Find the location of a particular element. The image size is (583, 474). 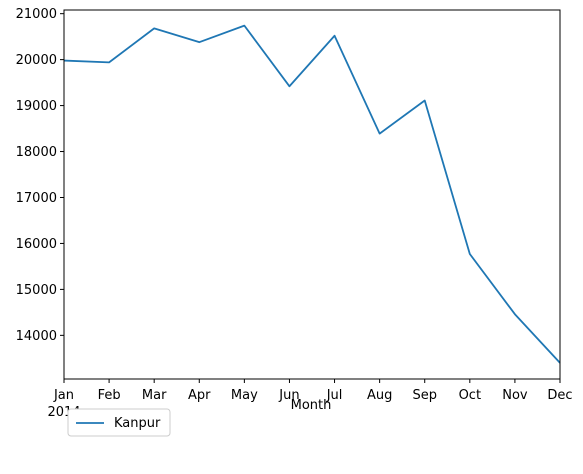

x-tick-label: Dec is located at coordinates (559, 395).